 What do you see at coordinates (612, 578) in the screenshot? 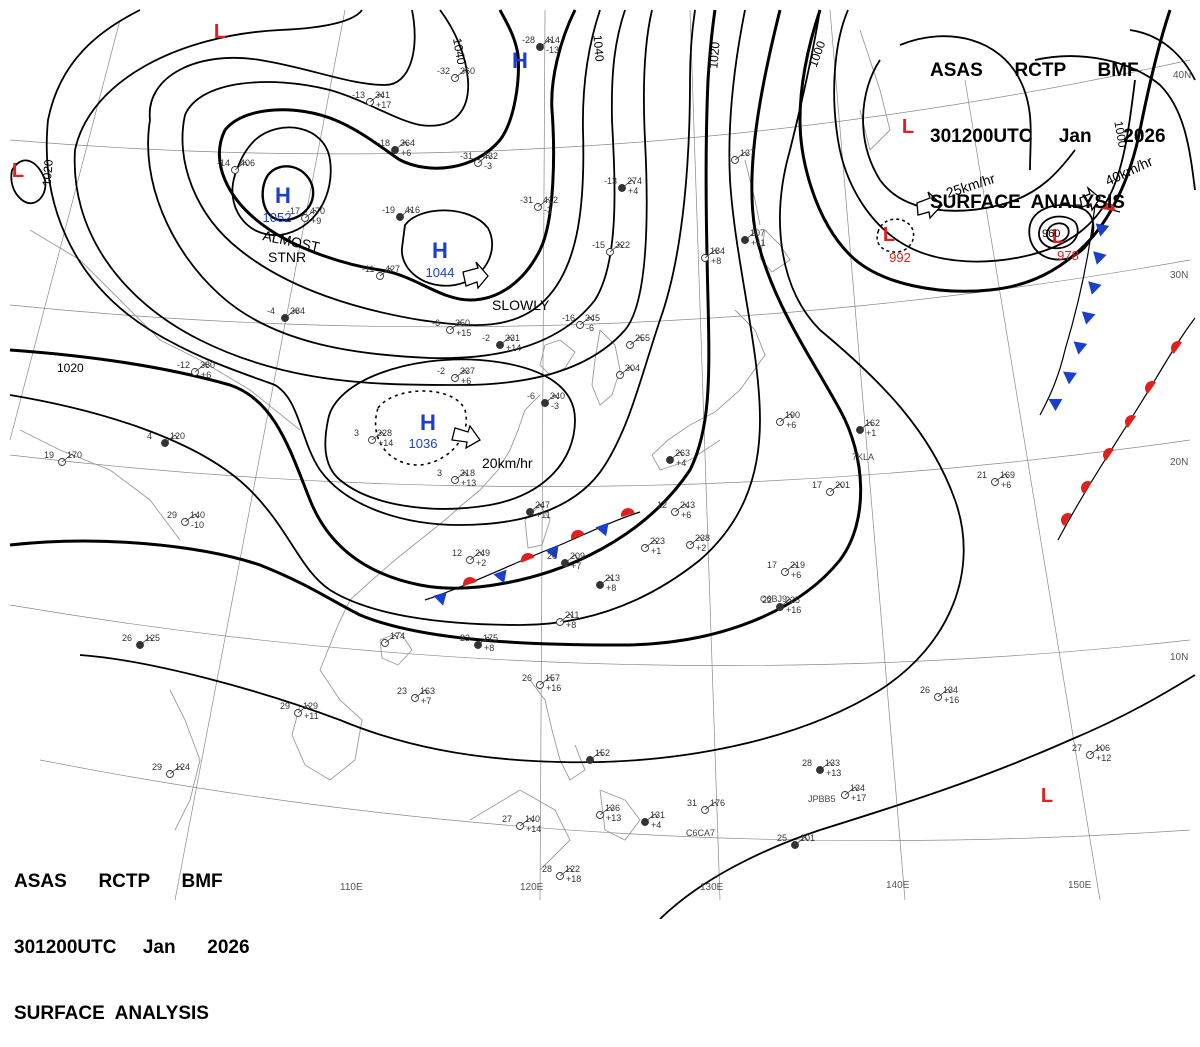
I see `station-pressure: 213` at bounding box center [612, 578].